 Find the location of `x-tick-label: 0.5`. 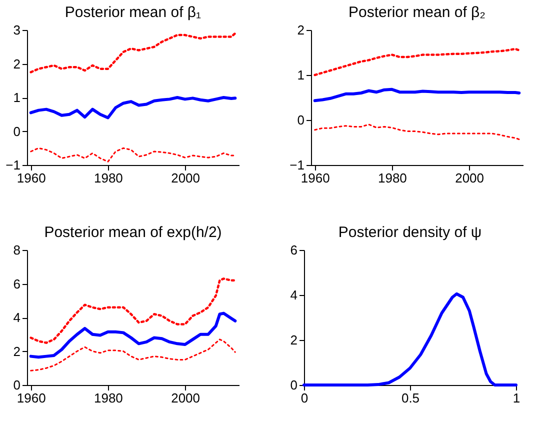

x-tick-label: 0.5 is located at coordinates (410, 398).